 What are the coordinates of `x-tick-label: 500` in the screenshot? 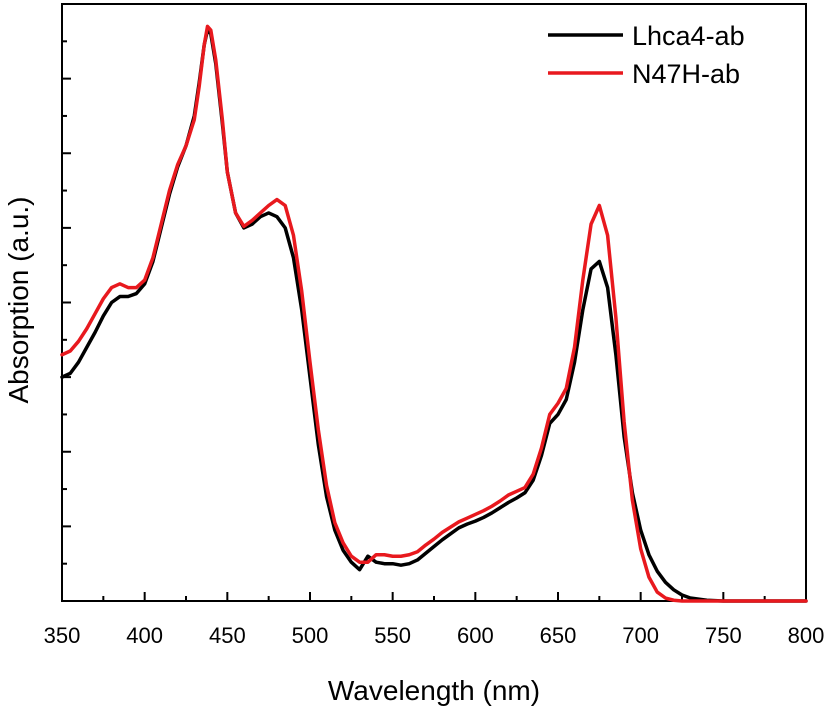 It's located at (310, 635).